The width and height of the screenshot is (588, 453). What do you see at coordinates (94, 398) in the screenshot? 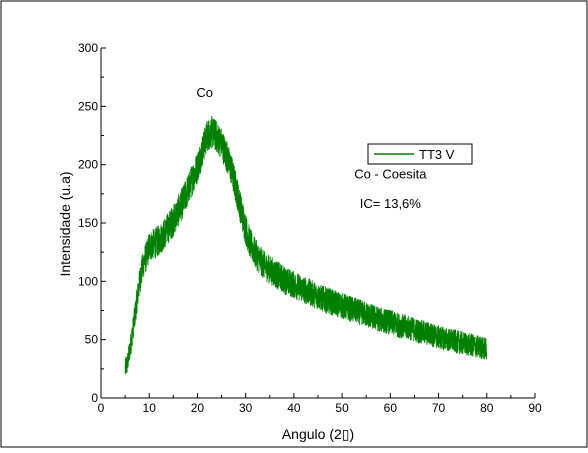
I see `y-tick-label: 0` at bounding box center [94, 398].